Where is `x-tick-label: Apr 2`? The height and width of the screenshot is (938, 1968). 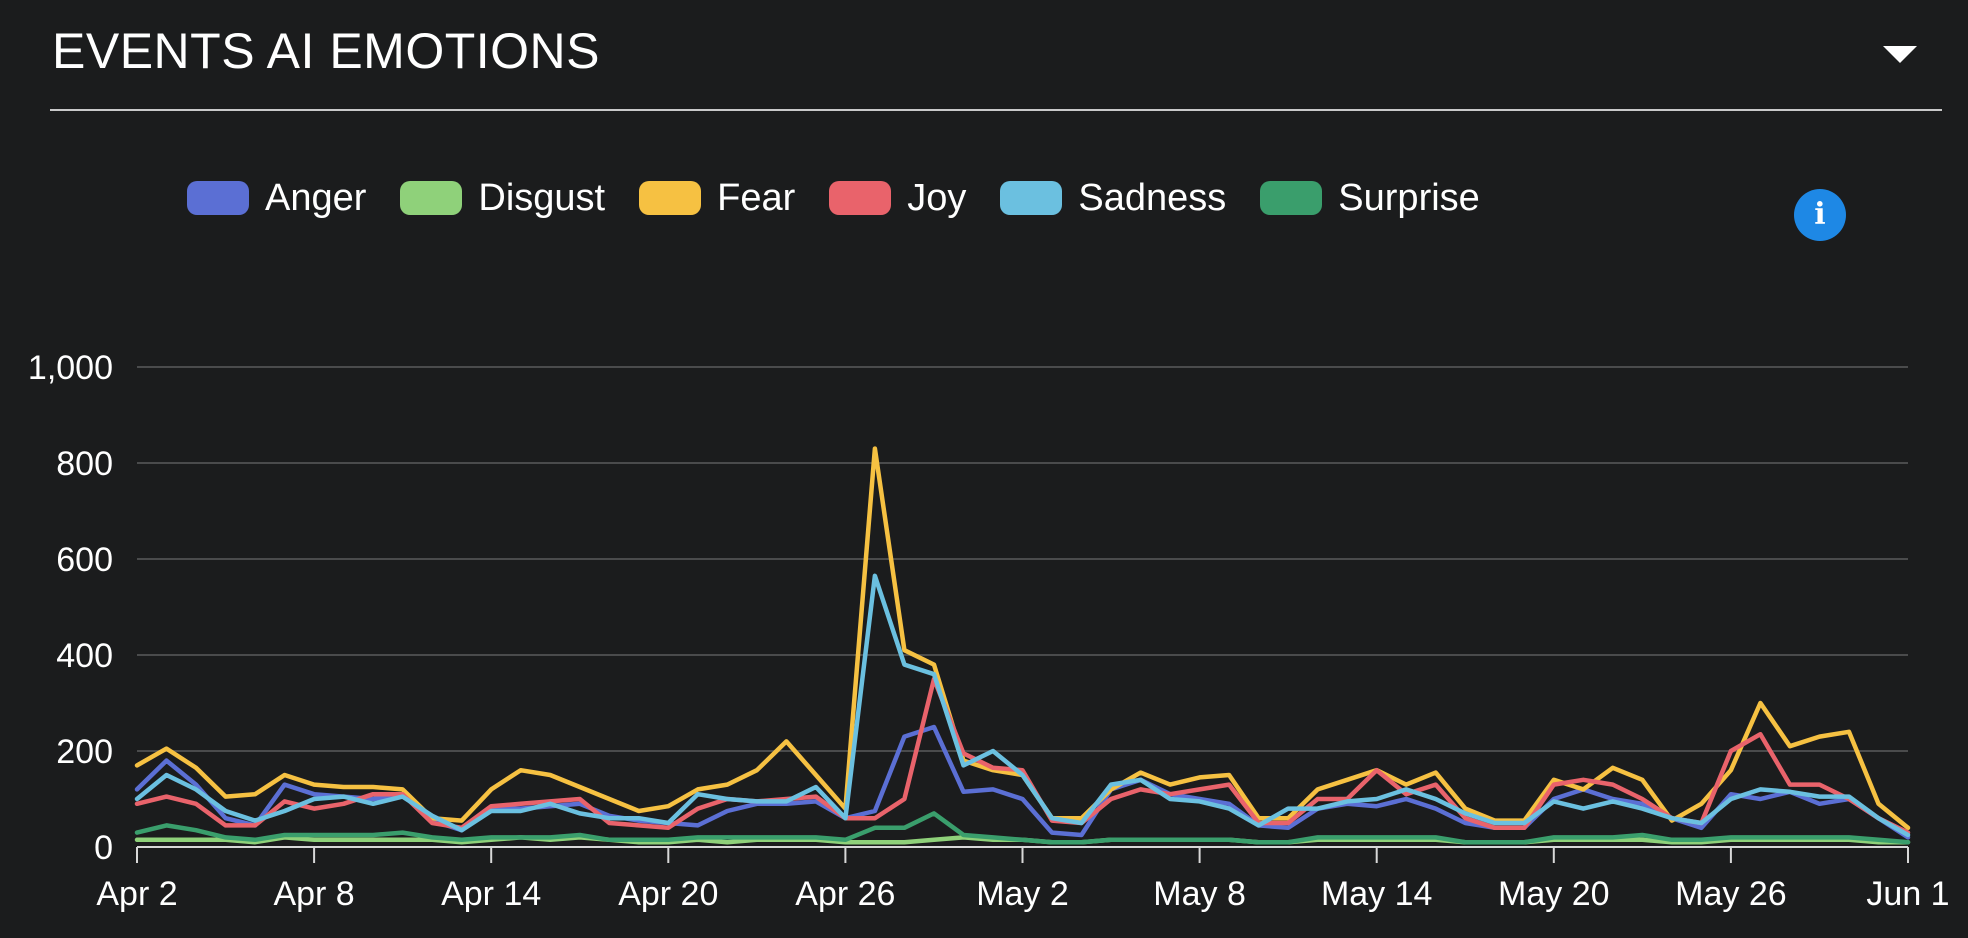 x-tick-label: Apr 2 is located at coordinates (136, 894).